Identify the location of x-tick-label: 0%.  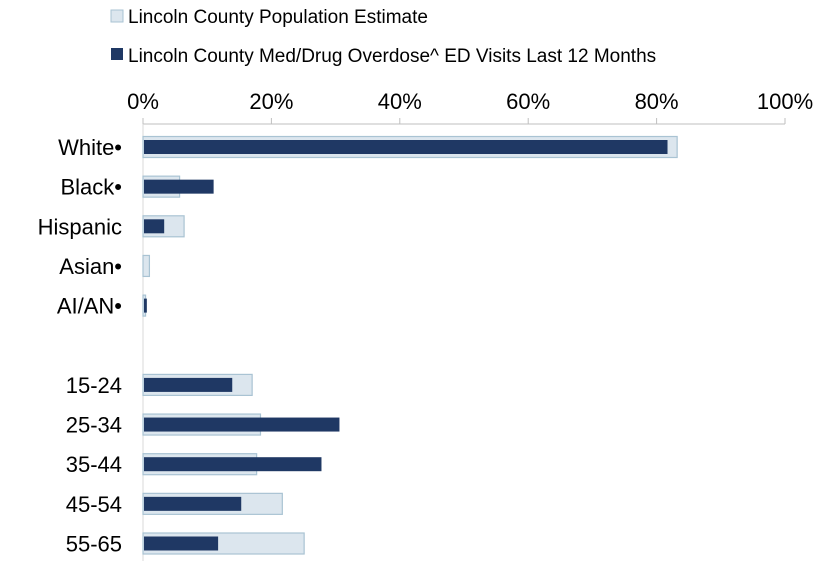
(143, 101).